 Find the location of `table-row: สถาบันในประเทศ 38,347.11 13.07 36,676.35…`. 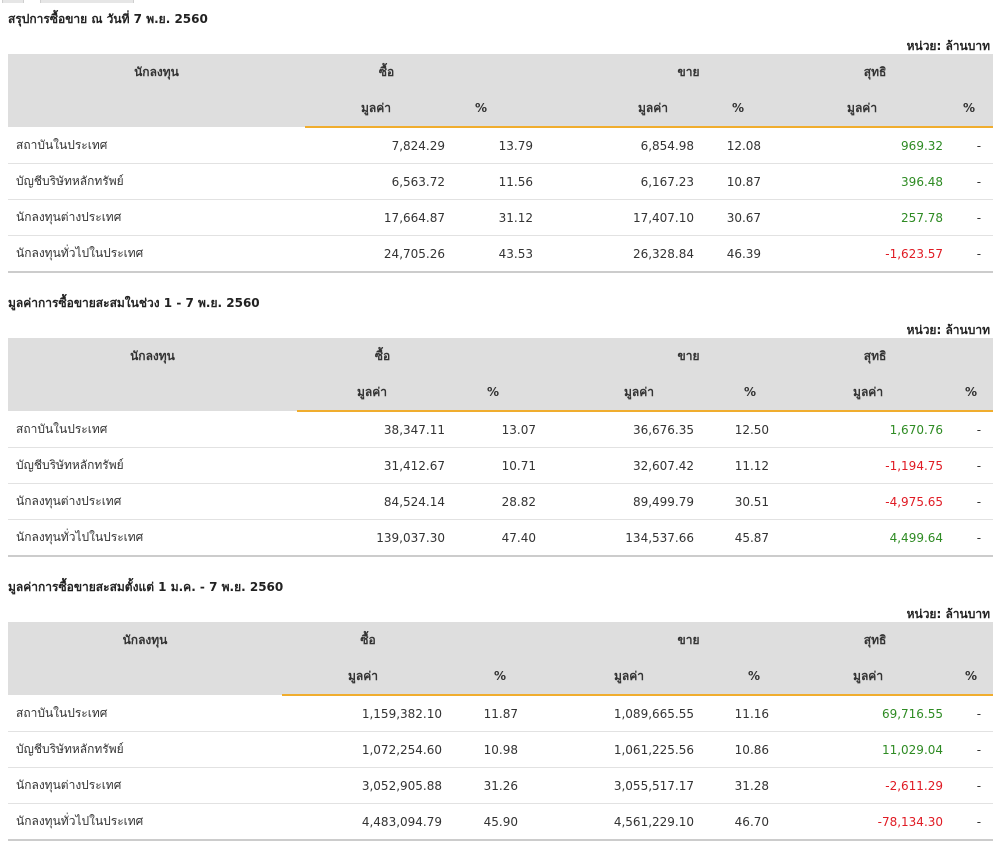

table-row: สถาบันในประเทศ 38,347.11 13.07 36,676.35… is located at coordinates (501, 429).